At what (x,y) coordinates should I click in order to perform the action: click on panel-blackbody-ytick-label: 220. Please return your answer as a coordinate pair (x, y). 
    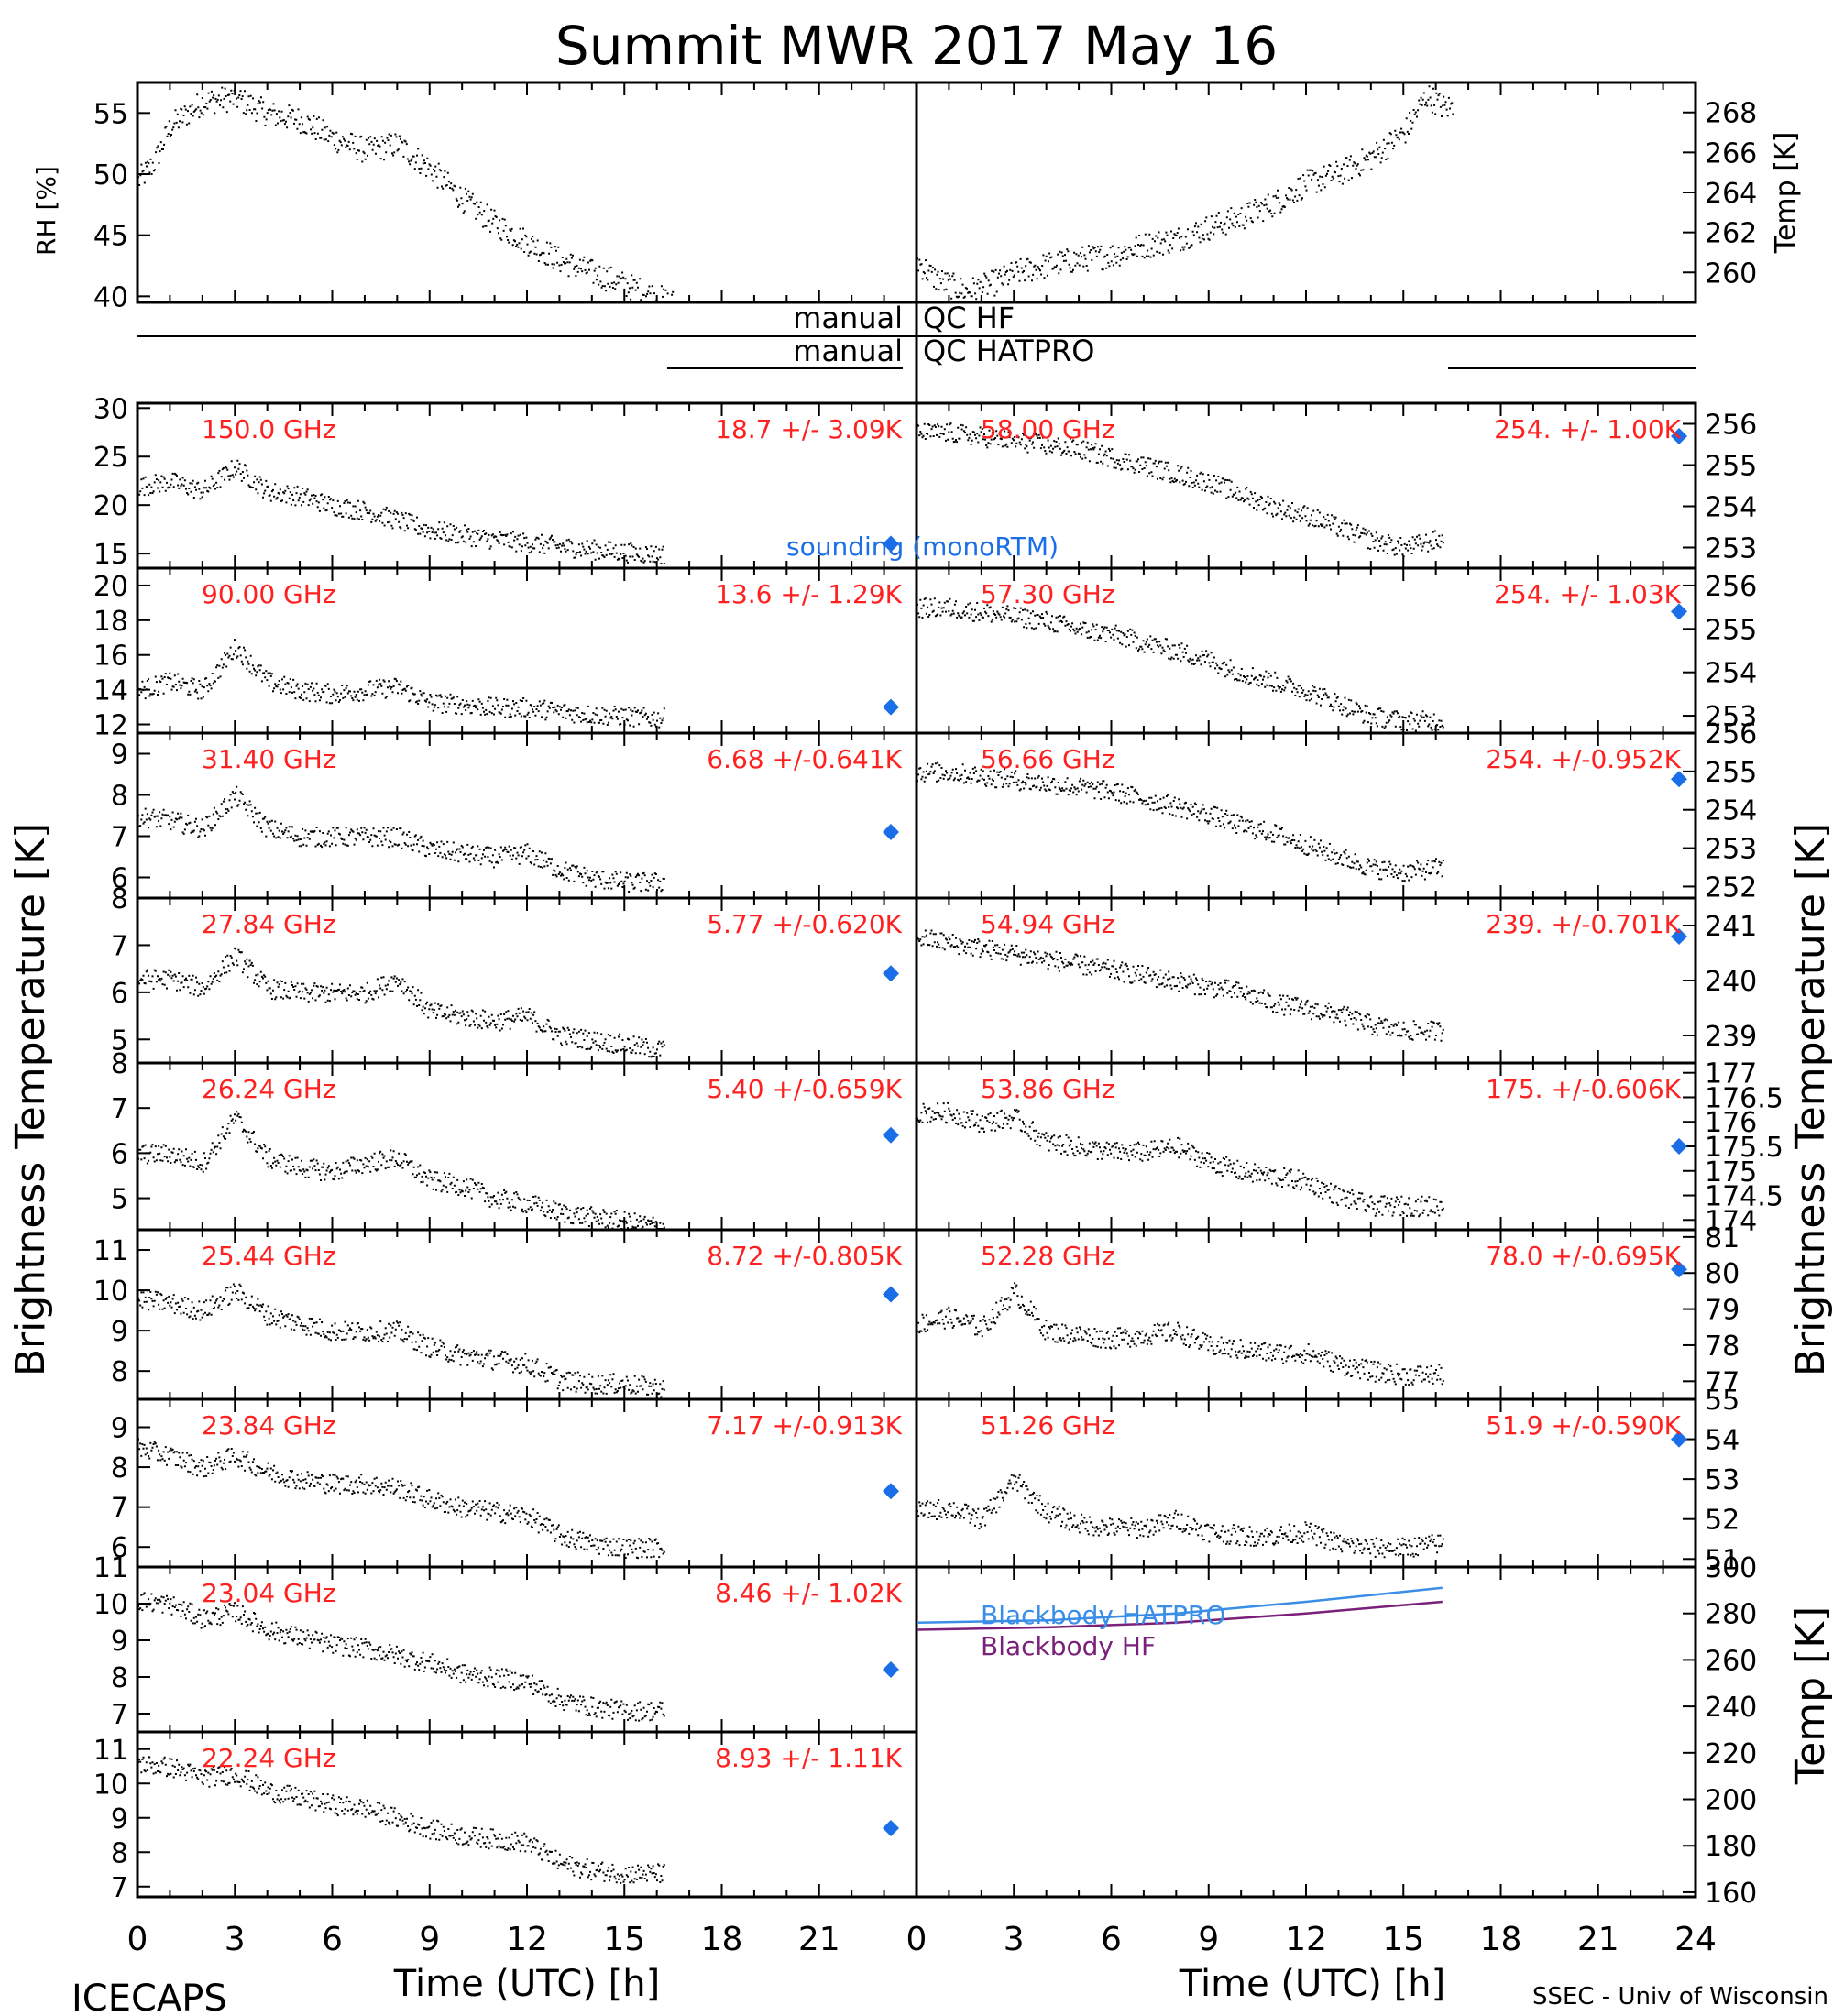
    Looking at the image, I should click on (1731, 1754).